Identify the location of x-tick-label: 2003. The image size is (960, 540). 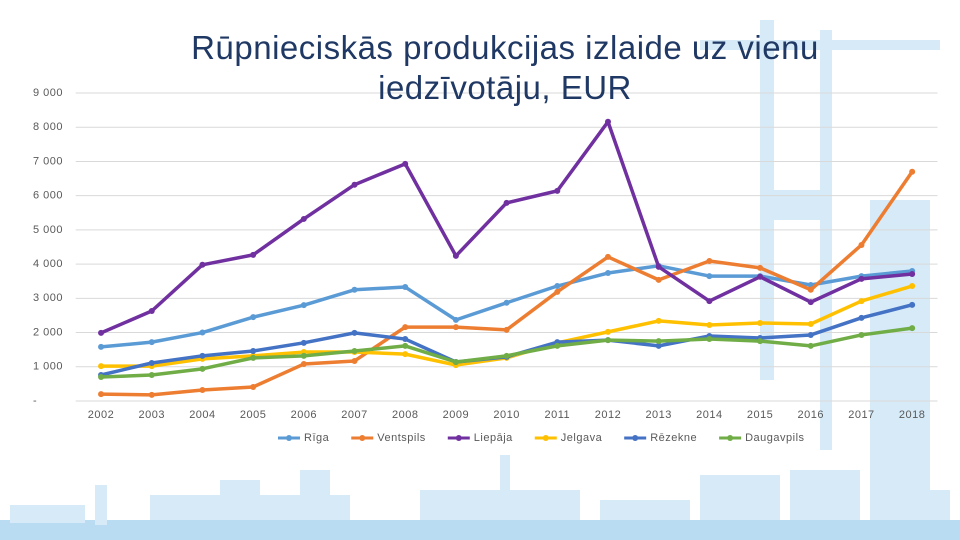
(151, 415).